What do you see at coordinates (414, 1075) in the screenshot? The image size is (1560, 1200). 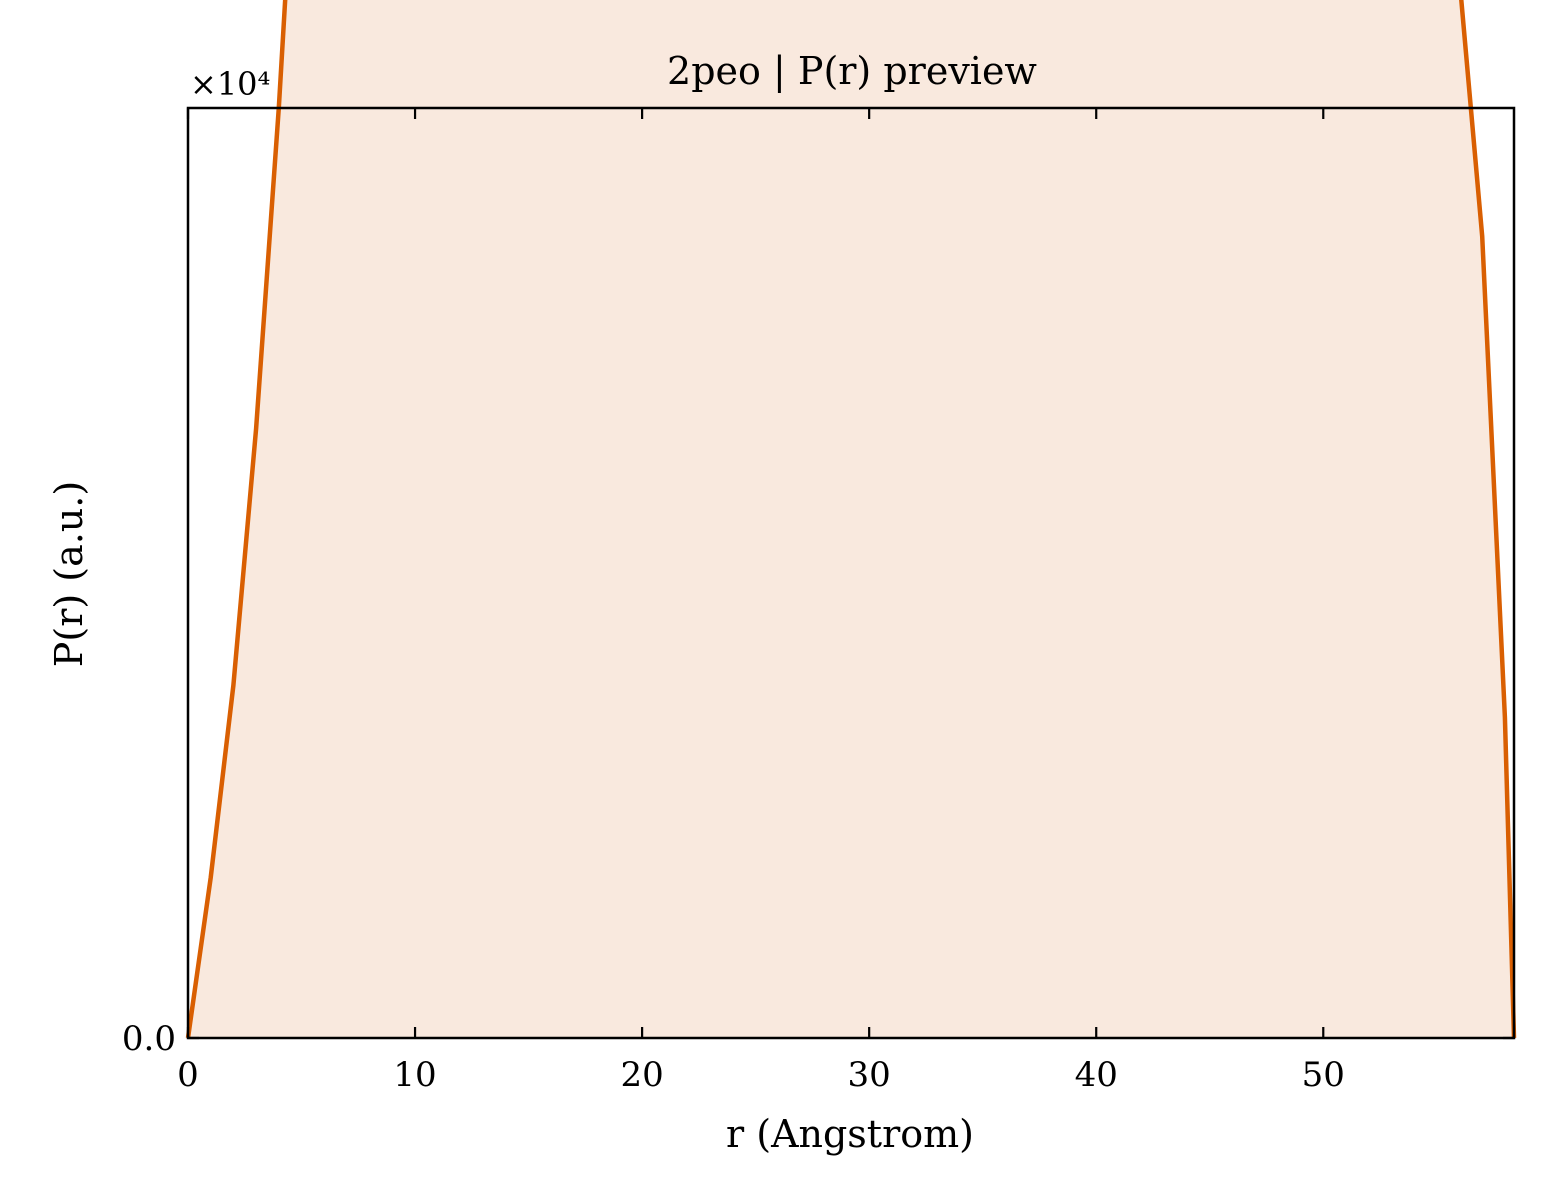 I see `x-tick-label: 10` at bounding box center [414, 1075].